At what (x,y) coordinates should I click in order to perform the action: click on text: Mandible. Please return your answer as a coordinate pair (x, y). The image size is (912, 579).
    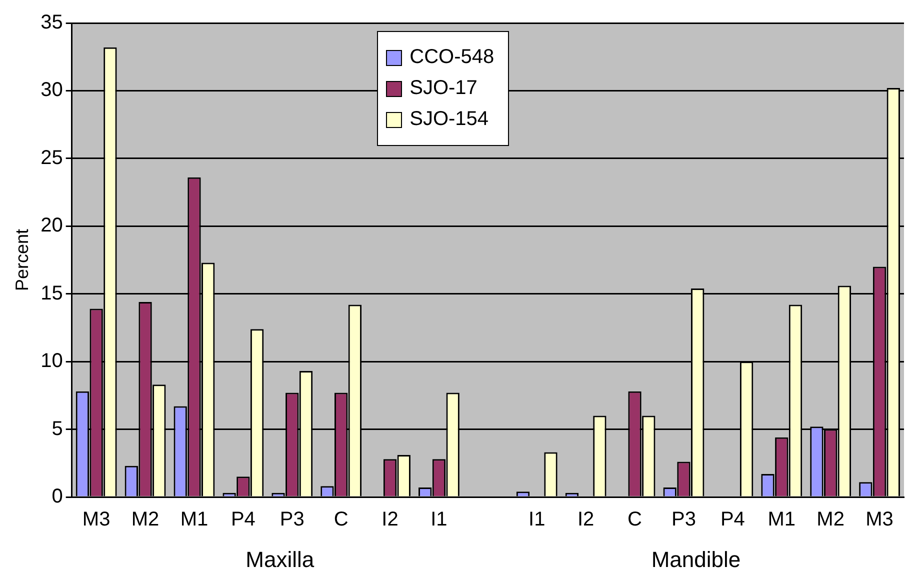
    Looking at the image, I should click on (696, 559).